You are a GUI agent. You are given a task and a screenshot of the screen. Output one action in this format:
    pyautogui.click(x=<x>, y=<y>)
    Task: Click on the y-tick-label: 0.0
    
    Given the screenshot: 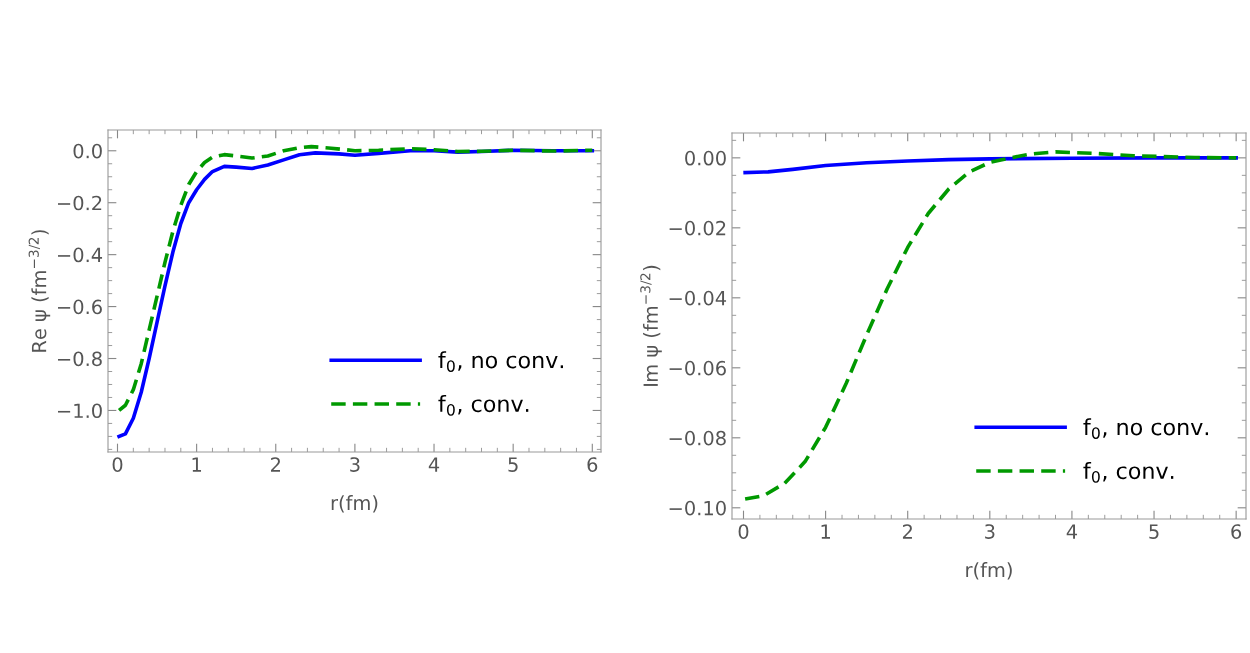 What is the action you would take?
    pyautogui.click(x=87, y=151)
    